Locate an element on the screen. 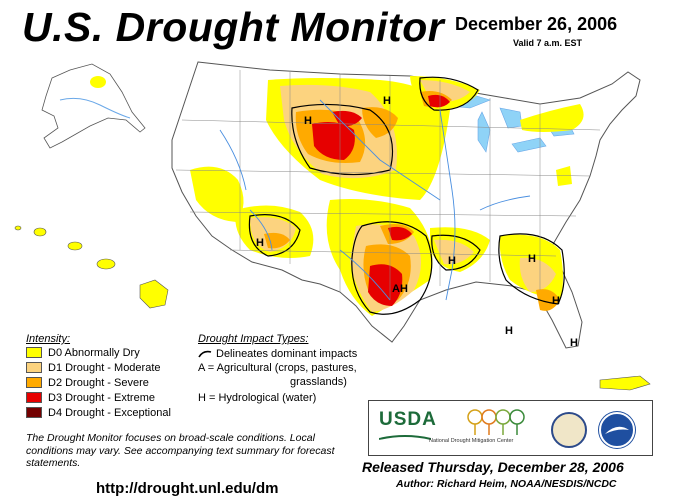 This screenshot has height=500, width=677. impact-heading: Drought Impact Types: is located at coordinates (253, 339).